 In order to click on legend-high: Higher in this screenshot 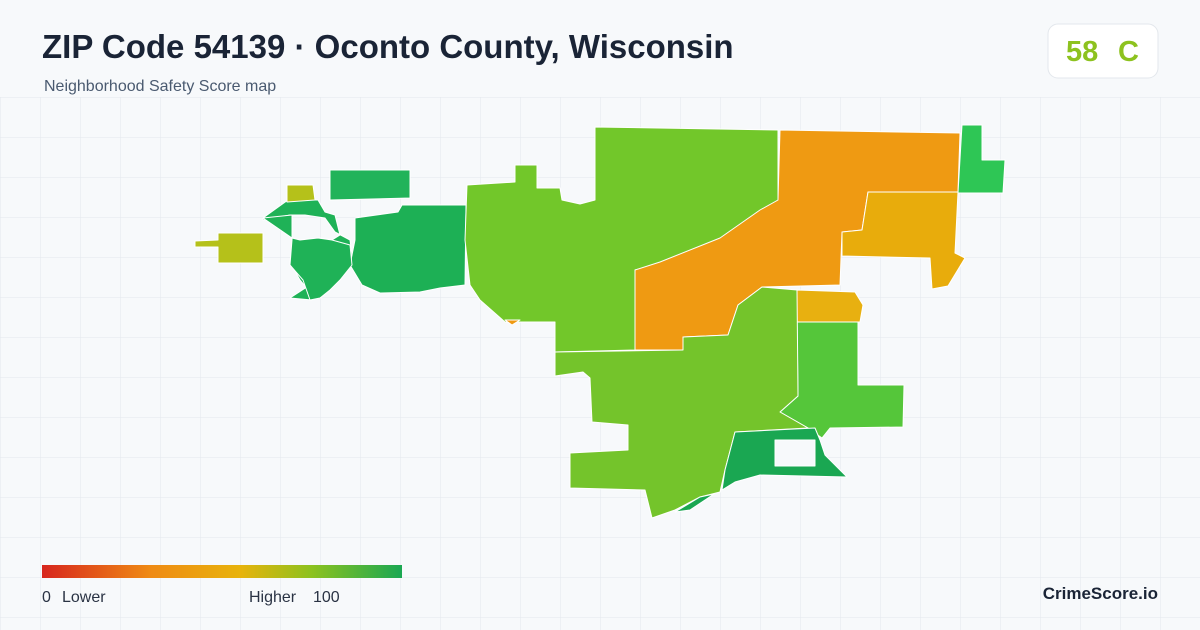, I will do `click(273, 597)`.